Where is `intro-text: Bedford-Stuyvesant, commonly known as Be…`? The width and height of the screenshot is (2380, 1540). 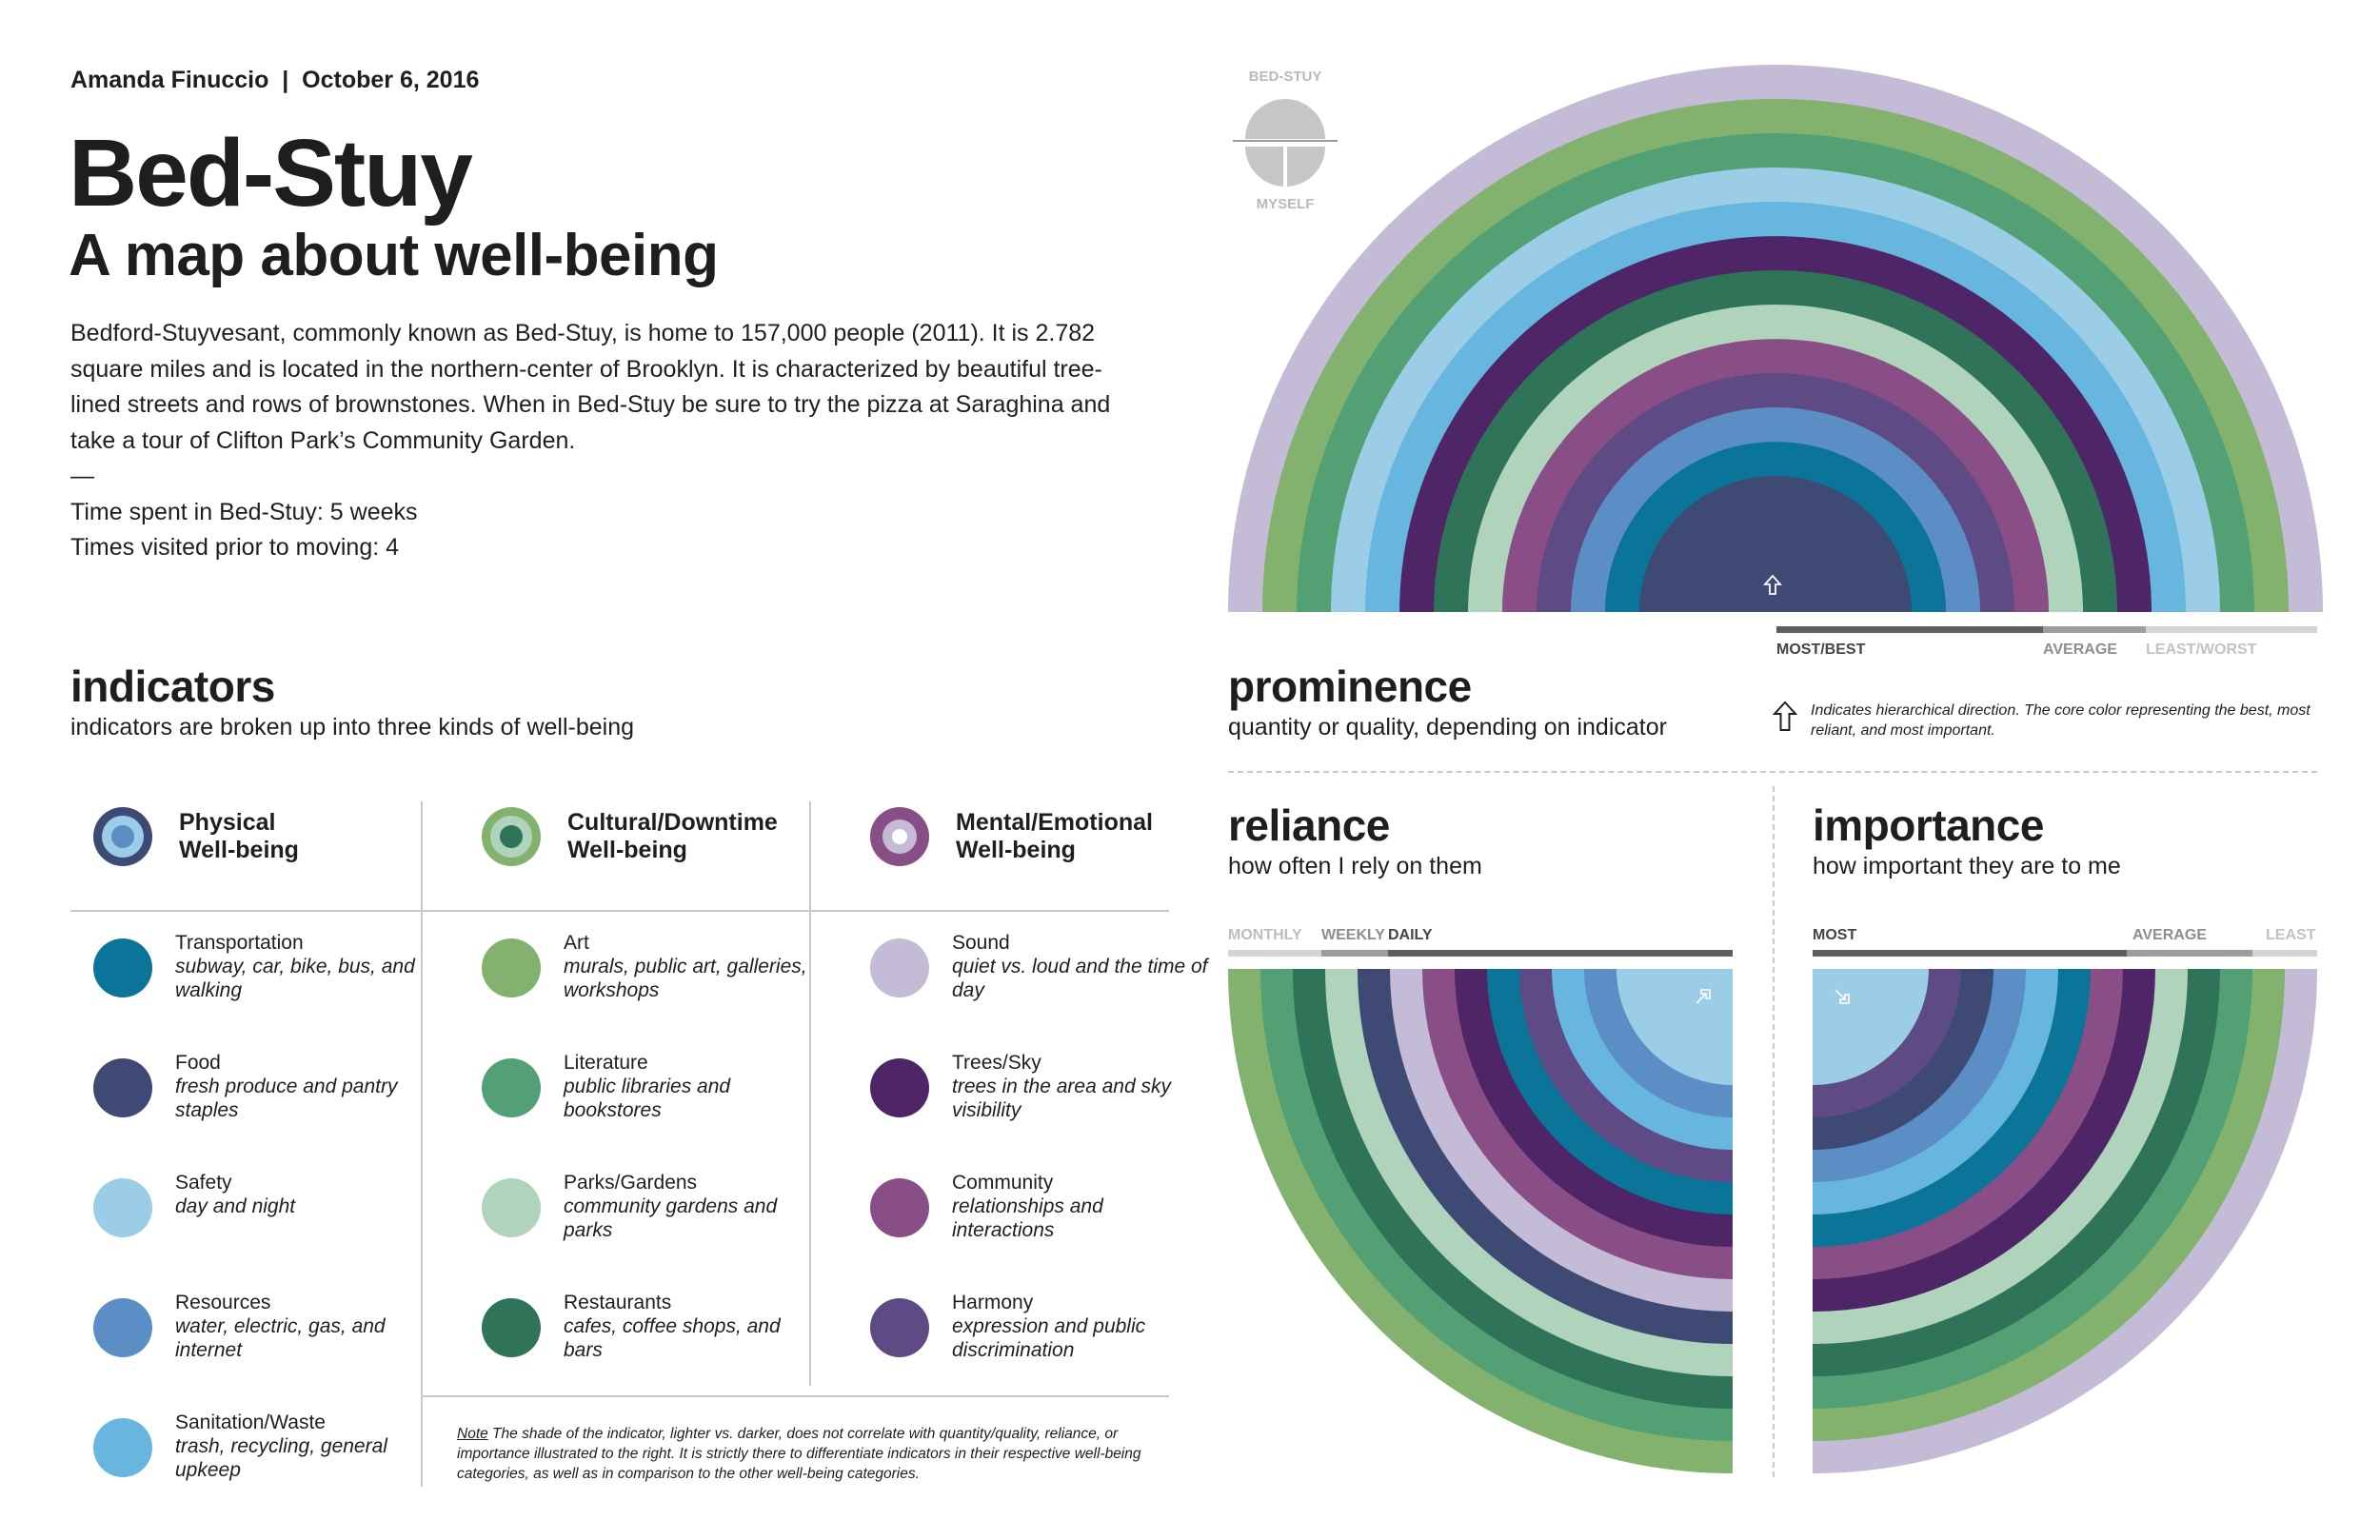 intro-text: Bedford-Stuyvesant, commonly known as Be… is located at coordinates (608, 441).